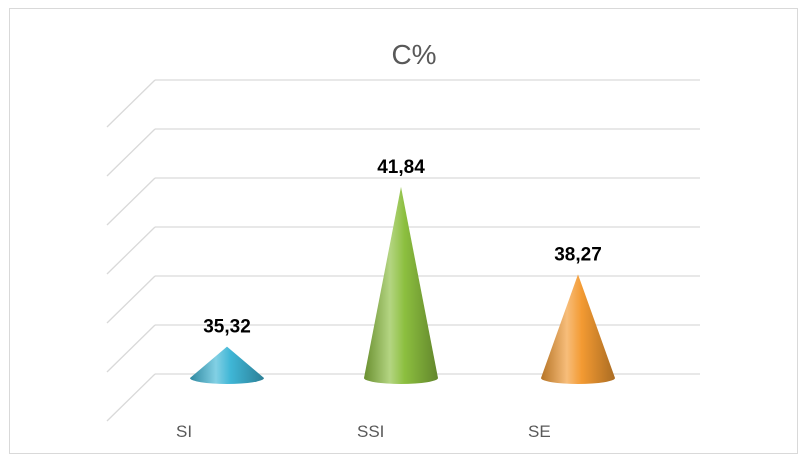 The image size is (808, 461). I want to click on category-axis: SI SSI SE, so click(363, 431).